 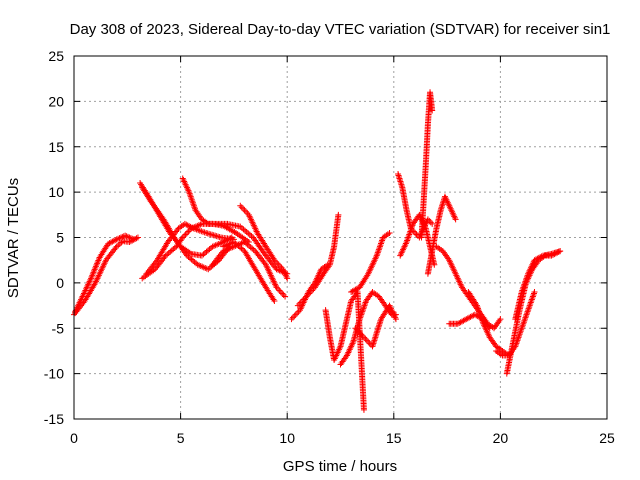 I want to click on y-tick-label: -15, so click(x=54, y=419).